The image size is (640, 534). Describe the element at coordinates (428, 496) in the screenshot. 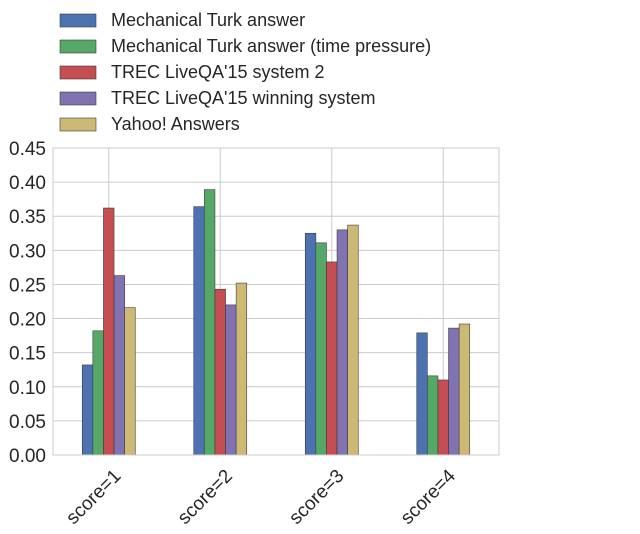

I see `x-tick-label: score=4` at that location.